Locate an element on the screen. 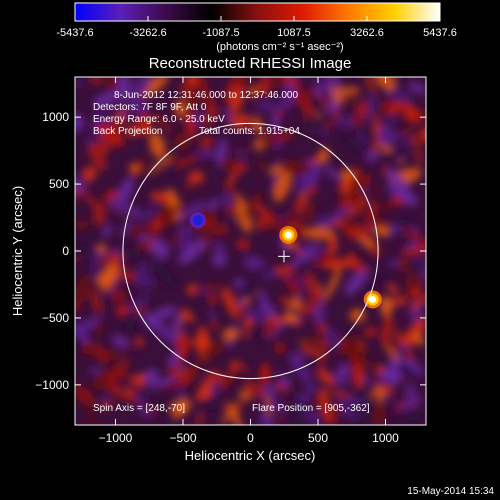 This screenshot has width=500, height=500. colorbar-tick-label: -5437.6 is located at coordinates (74, 33).